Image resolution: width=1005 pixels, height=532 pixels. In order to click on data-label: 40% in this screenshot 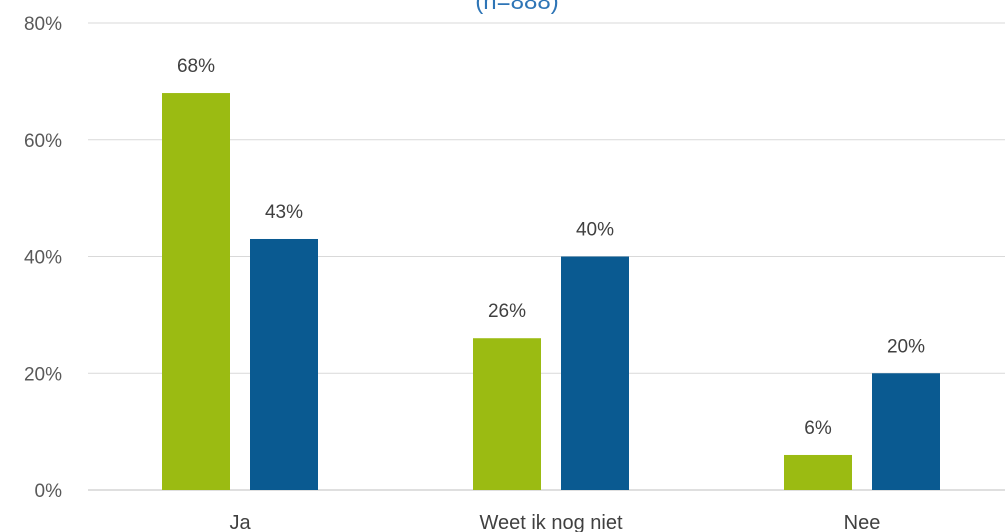, I will do `click(595, 230)`.